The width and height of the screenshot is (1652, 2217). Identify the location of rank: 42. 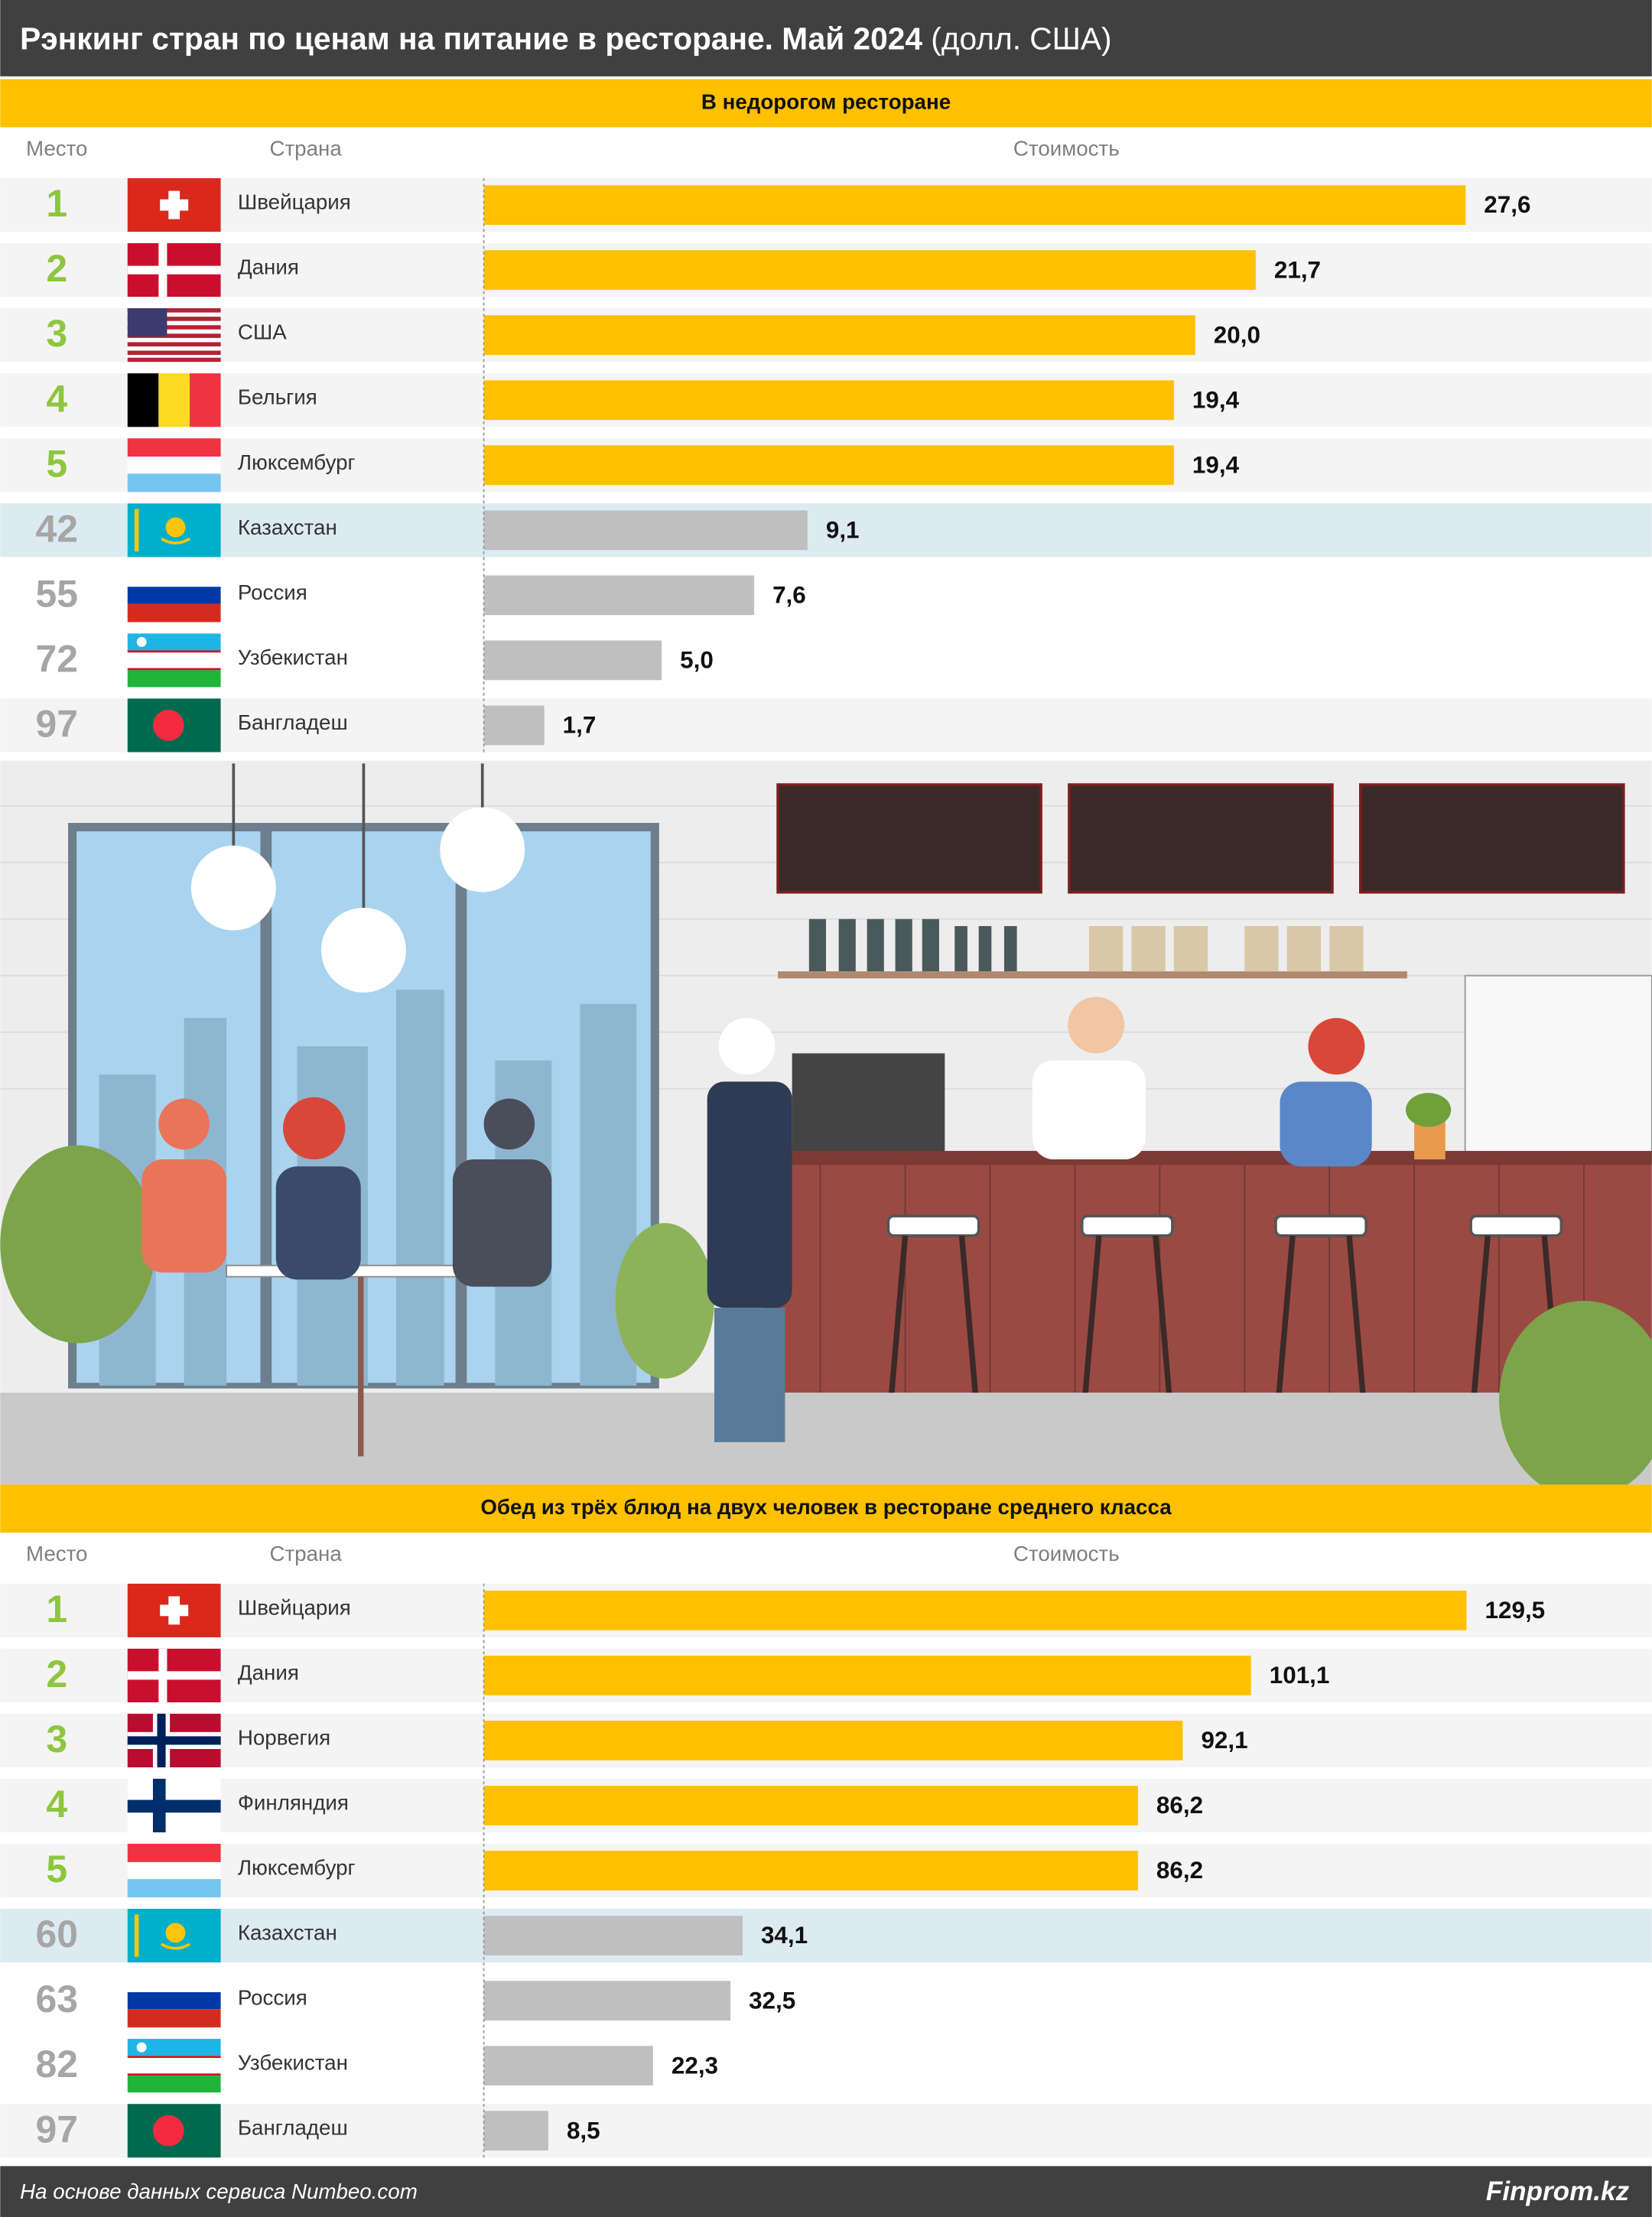
(57, 528).